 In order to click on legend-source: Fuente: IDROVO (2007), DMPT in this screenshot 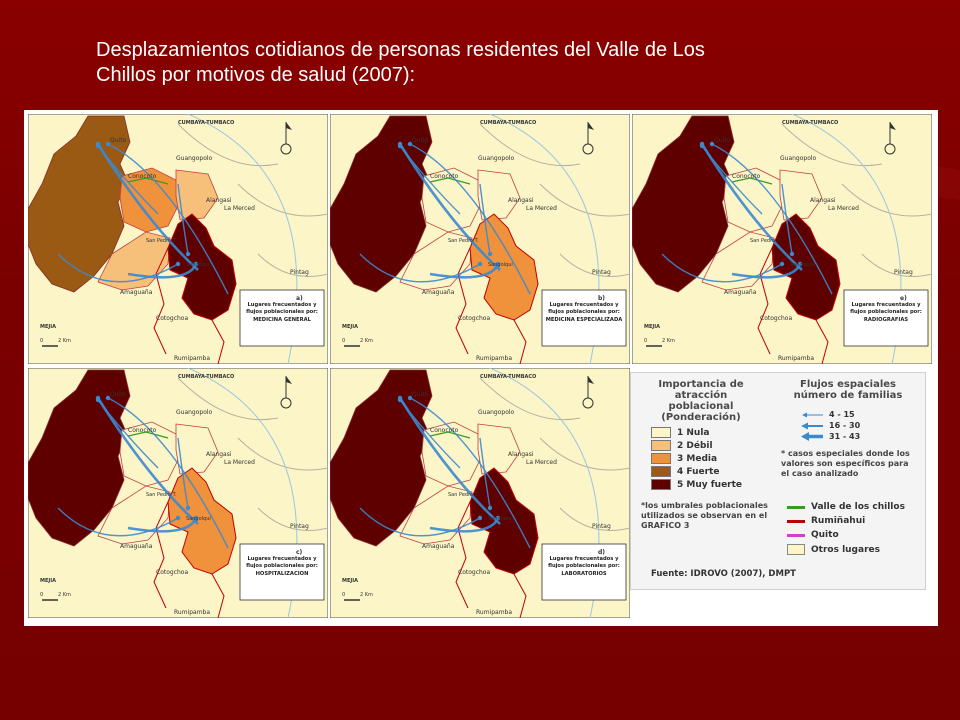, I will do `click(723, 574)`.